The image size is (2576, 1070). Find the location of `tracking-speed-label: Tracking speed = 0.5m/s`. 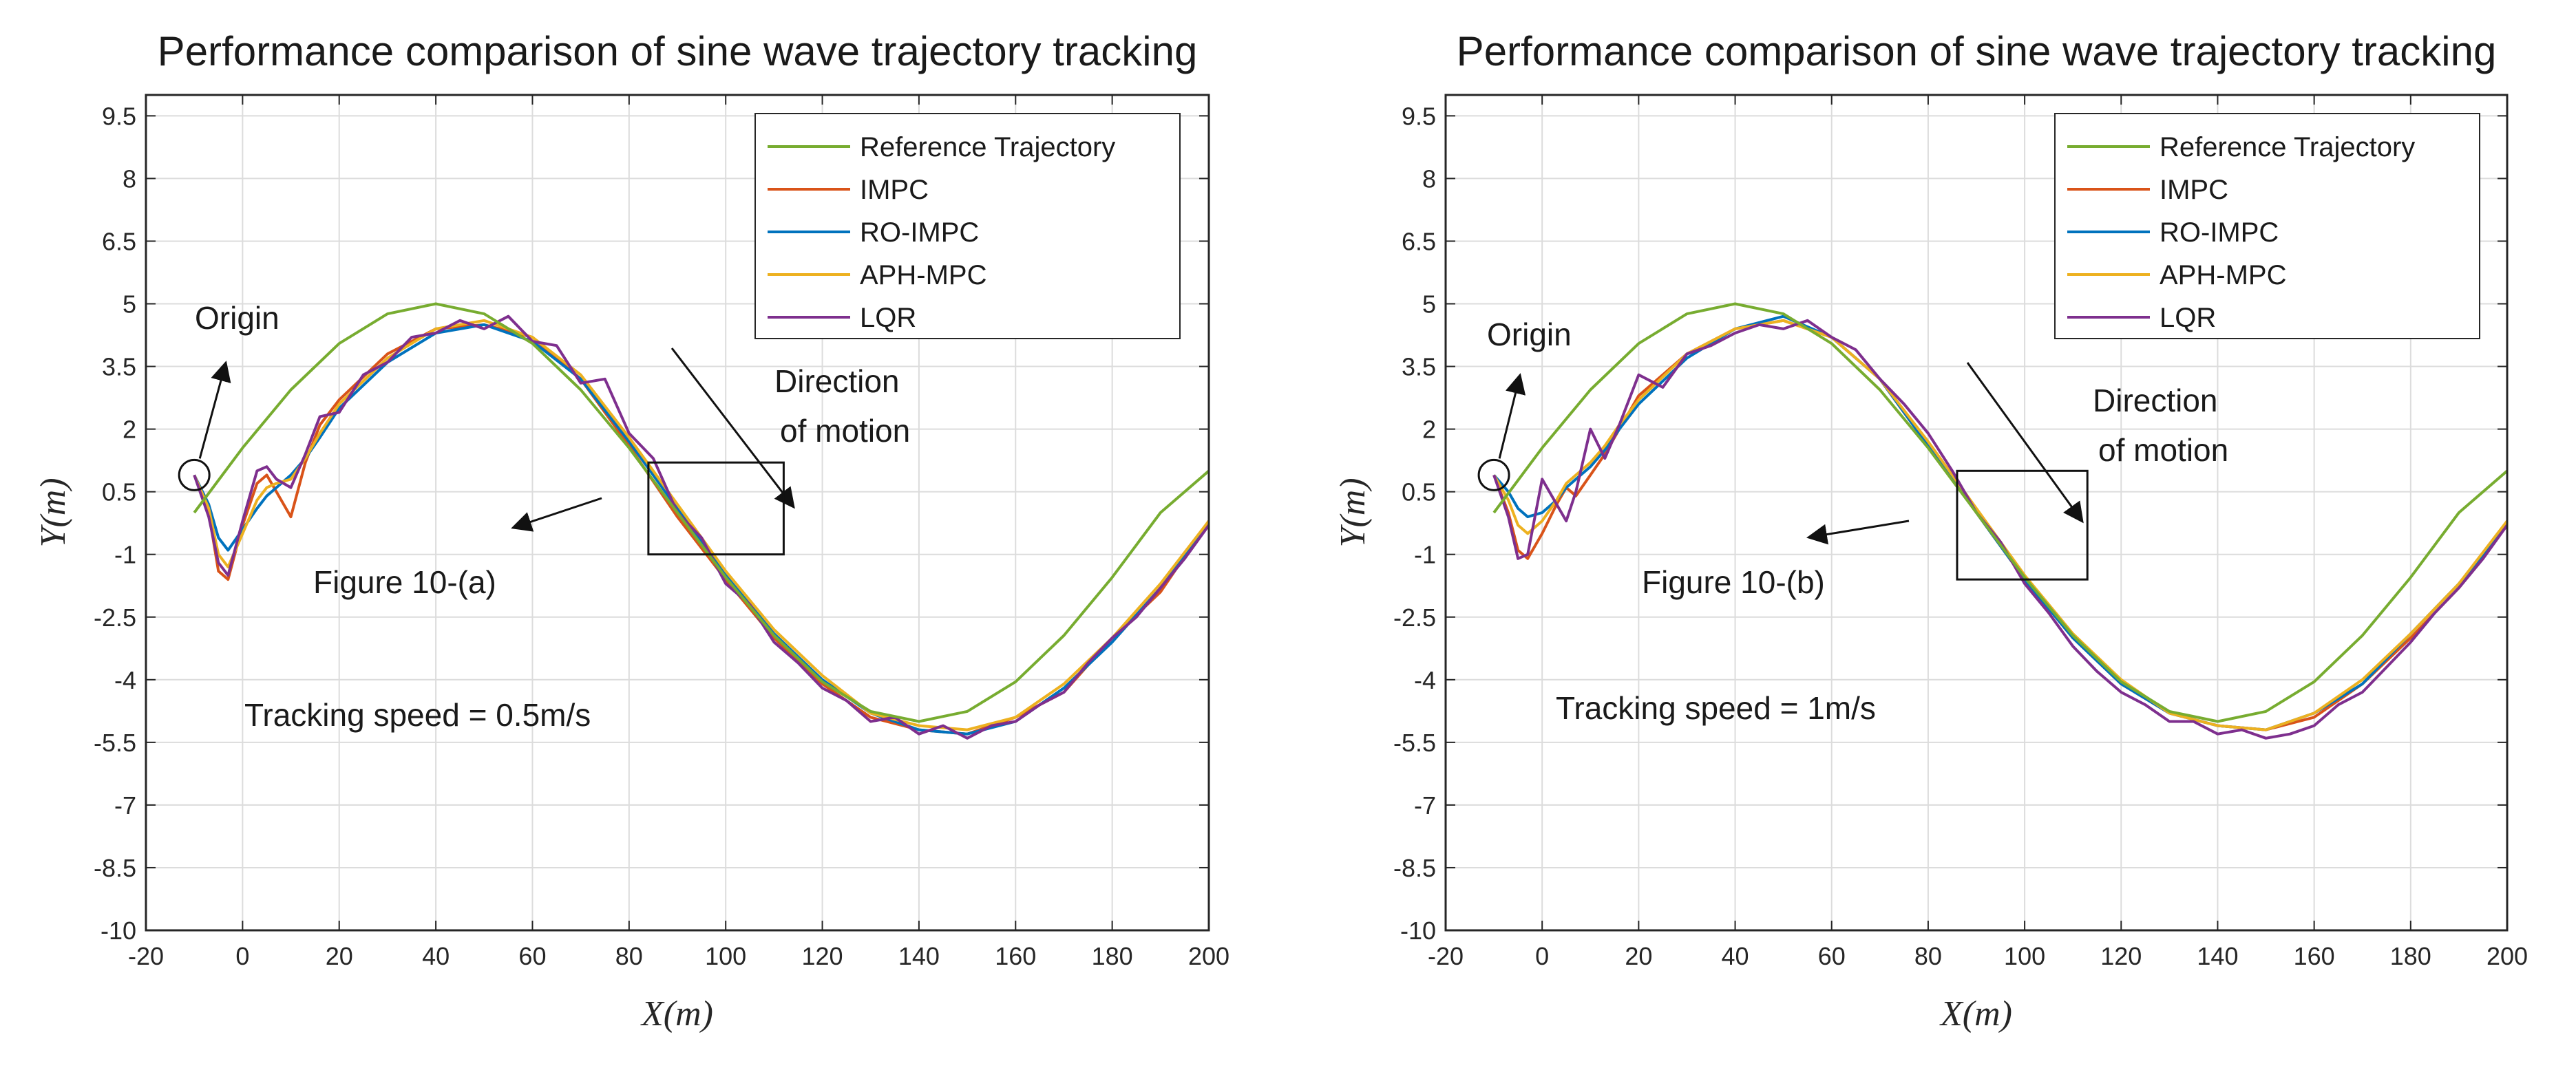

tracking-speed-label: Tracking speed = 0.5m/s is located at coordinates (418, 715).